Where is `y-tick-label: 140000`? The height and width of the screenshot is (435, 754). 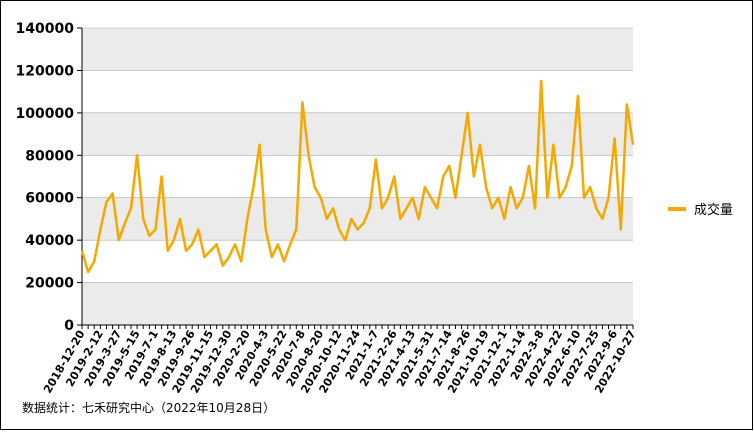
y-tick-label: 140000 is located at coordinates (45, 29).